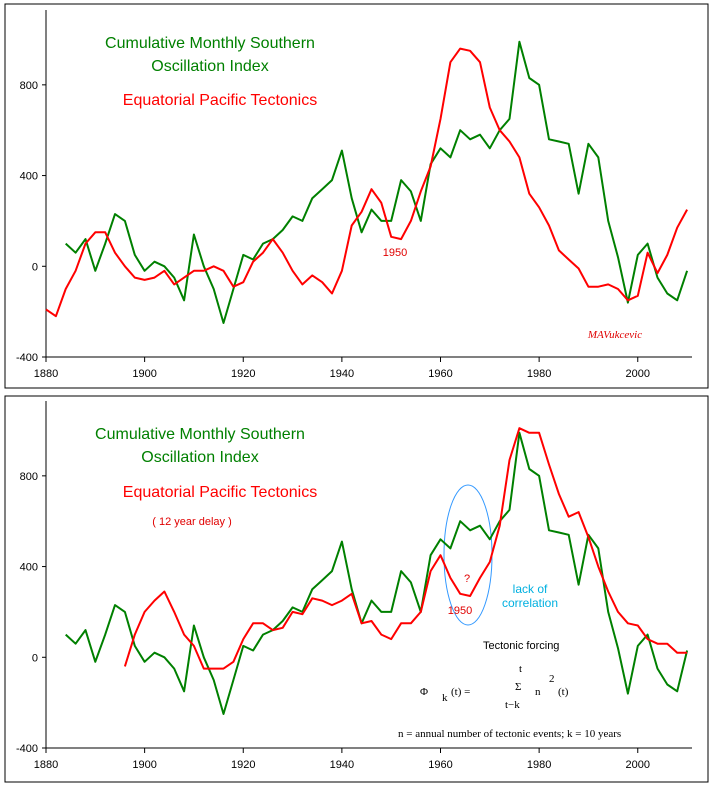 Image resolution: width=716 pixels, height=788 pixels. What do you see at coordinates (512, 705) in the screenshot?
I see `formula-part: t−k` at bounding box center [512, 705].